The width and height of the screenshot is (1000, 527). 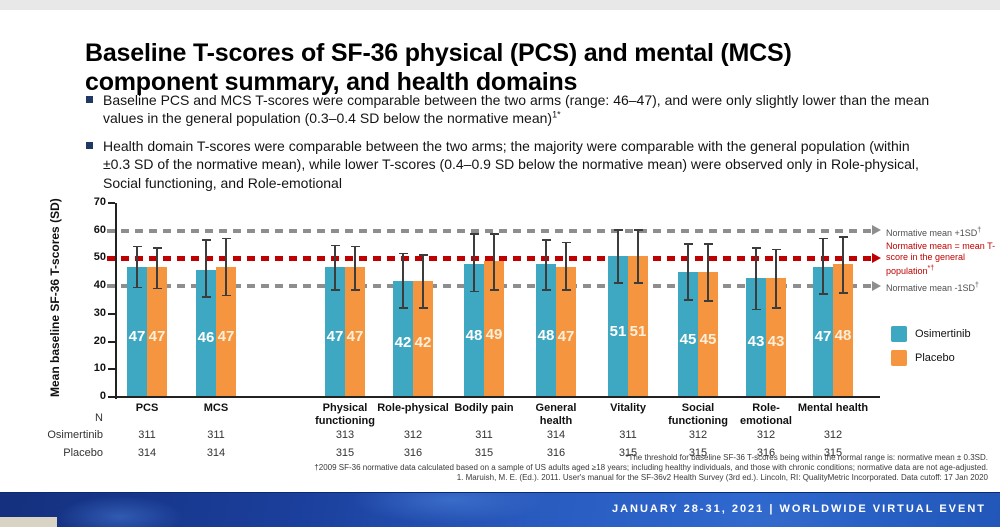 I want to click on bar-osimertinib-vitality, so click(x=618, y=326).